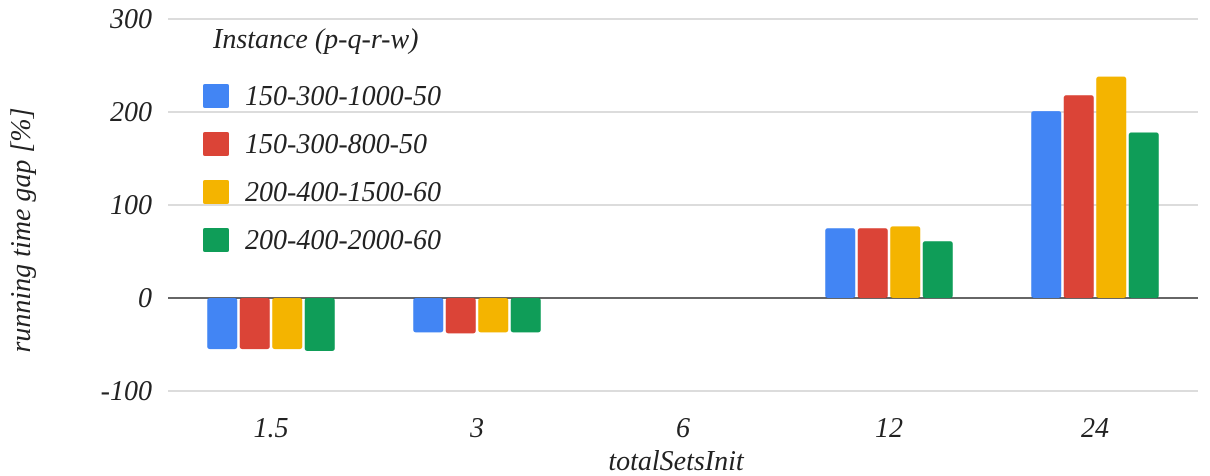 Image resolution: width=1210 pixels, height=476 pixels. I want to click on legend-title: Instance (p-q-r-w), so click(315, 39).